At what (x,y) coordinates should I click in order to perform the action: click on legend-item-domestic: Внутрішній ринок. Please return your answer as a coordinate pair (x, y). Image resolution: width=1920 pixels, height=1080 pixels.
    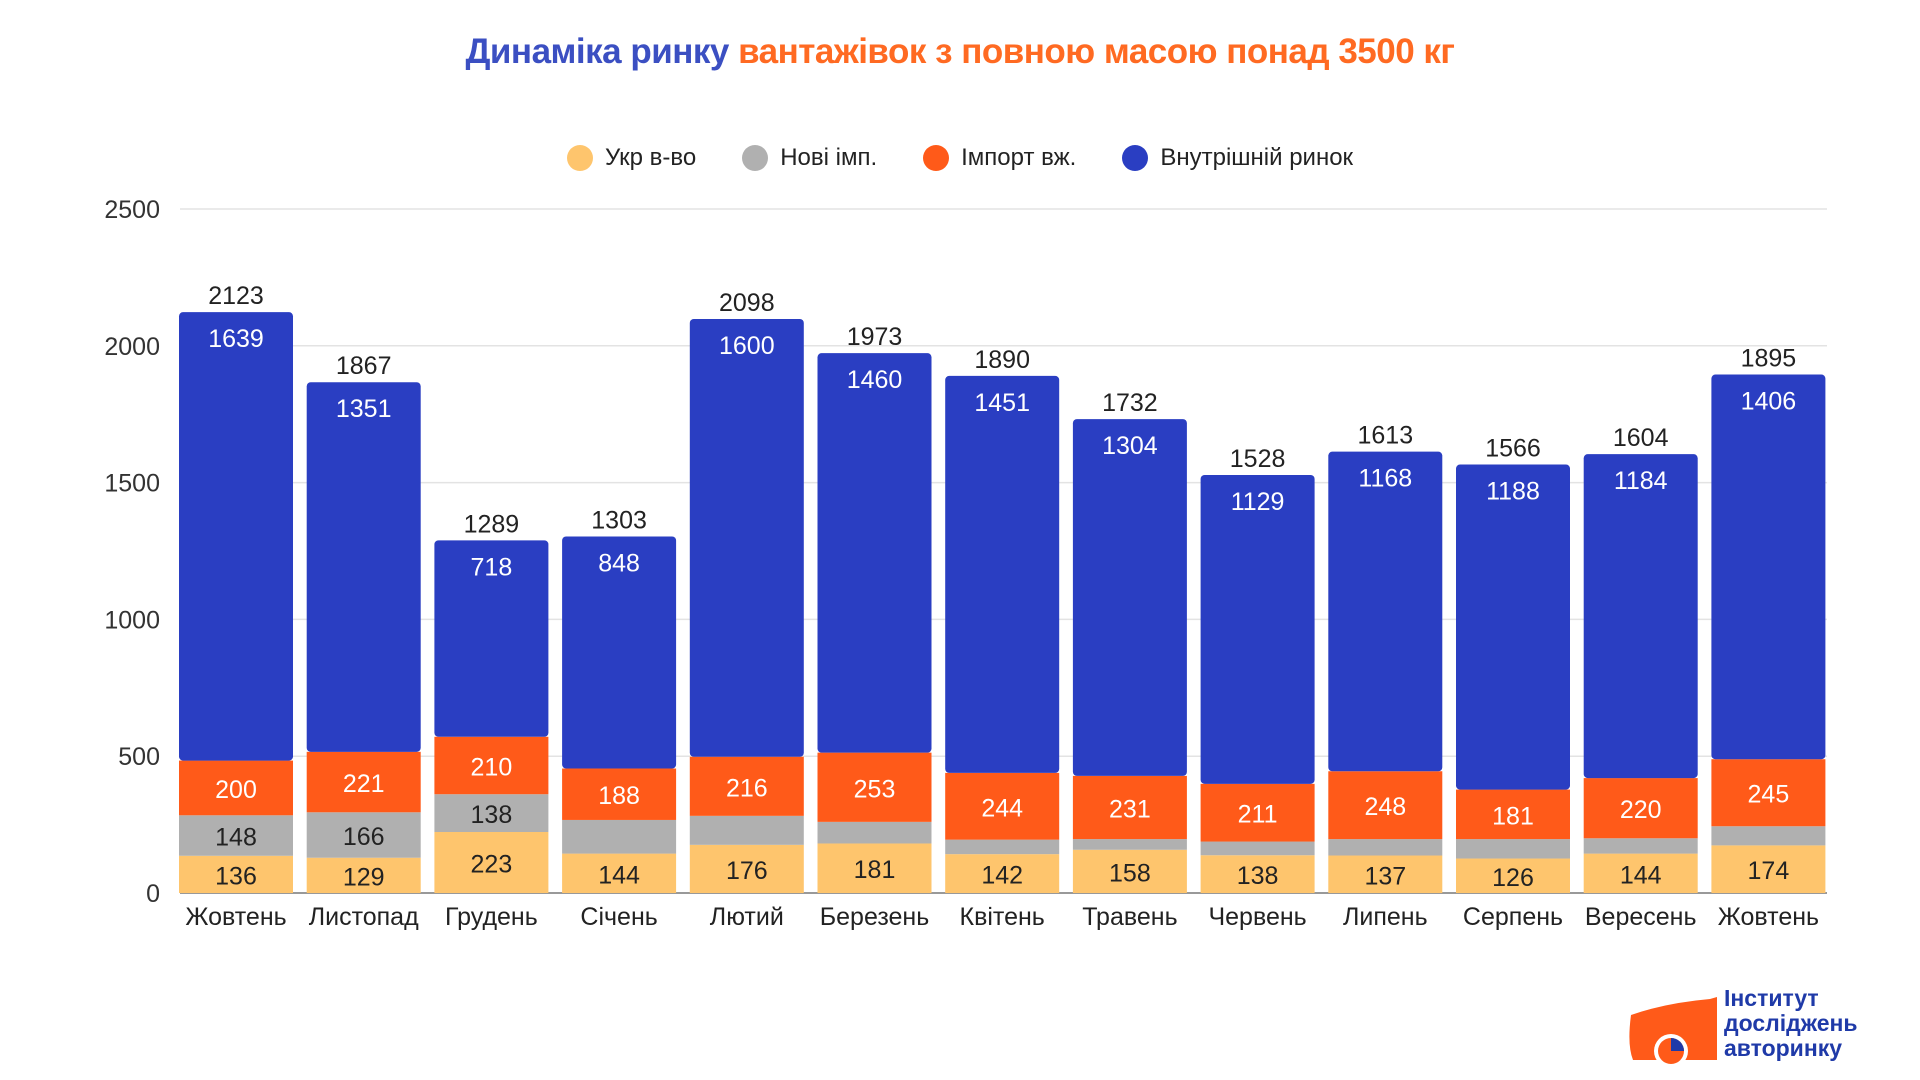
    Looking at the image, I should click on (1237, 158).